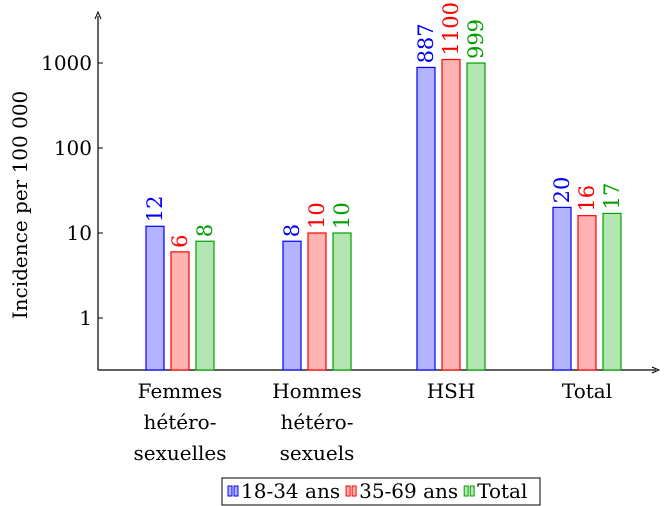 This screenshot has width=664, height=506. I want to click on y-tick-label: 1, so click(85, 318).